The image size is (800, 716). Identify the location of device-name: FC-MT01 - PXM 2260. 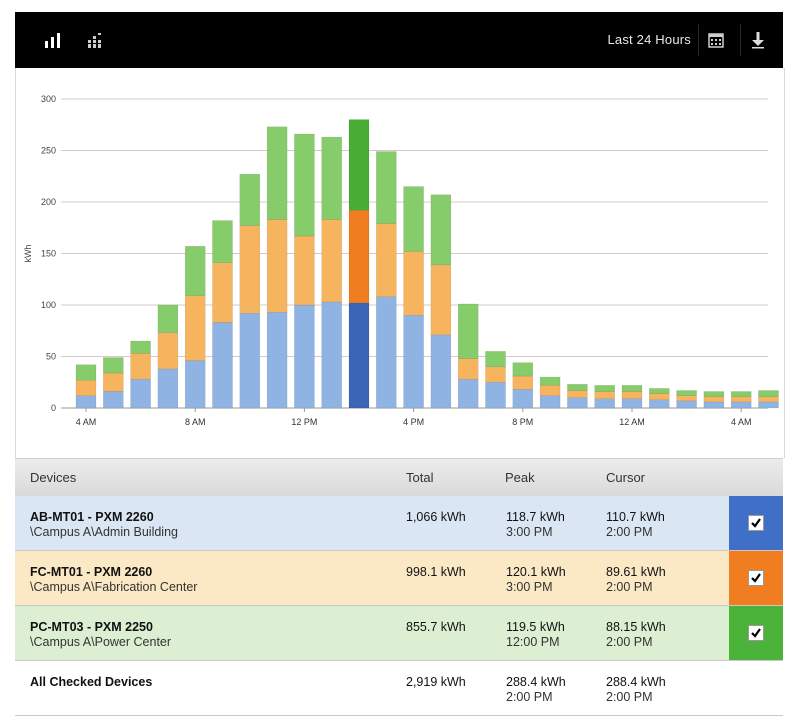
(91, 572).